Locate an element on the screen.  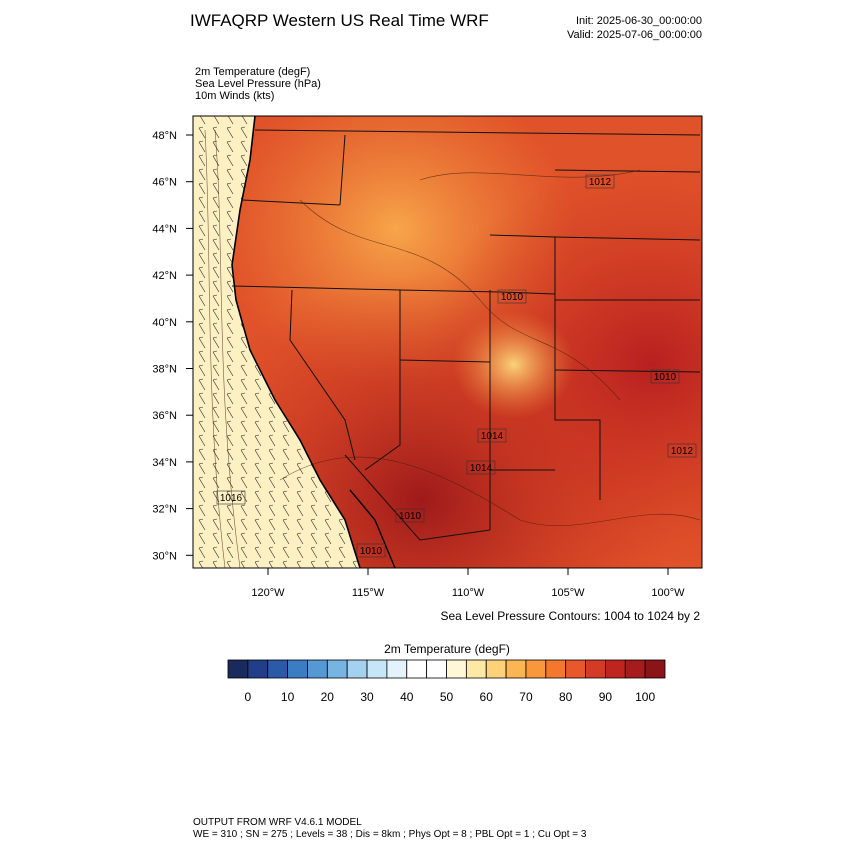
colorbar-tick: 80 is located at coordinates (566, 697).